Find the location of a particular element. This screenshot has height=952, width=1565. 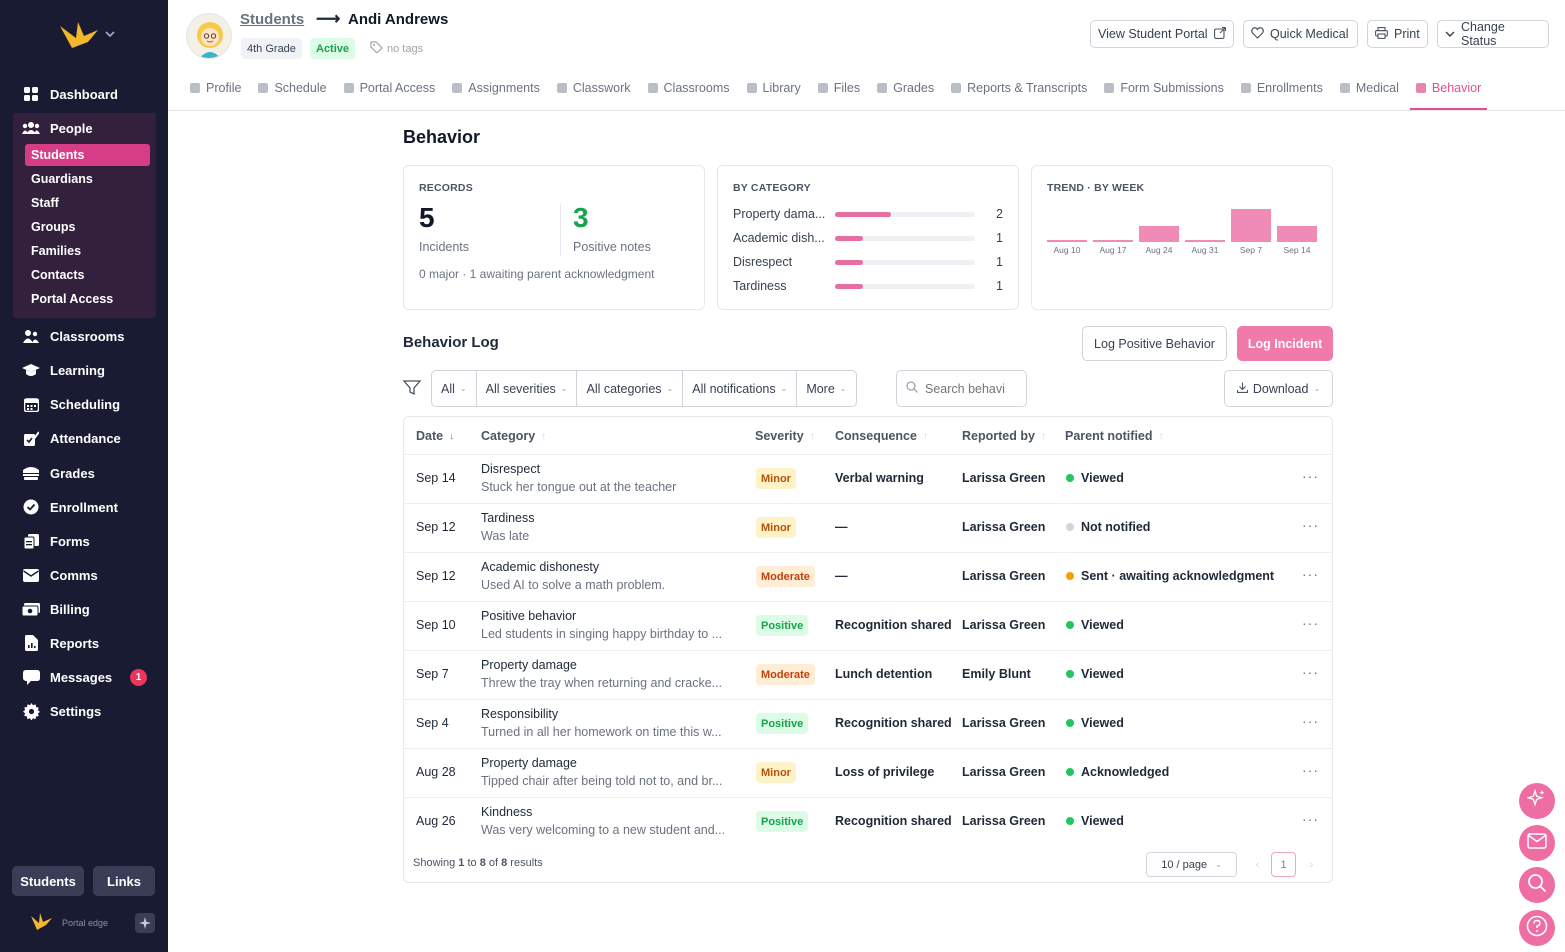

sub-guardians: Guardians is located at coordinates (62, 179).